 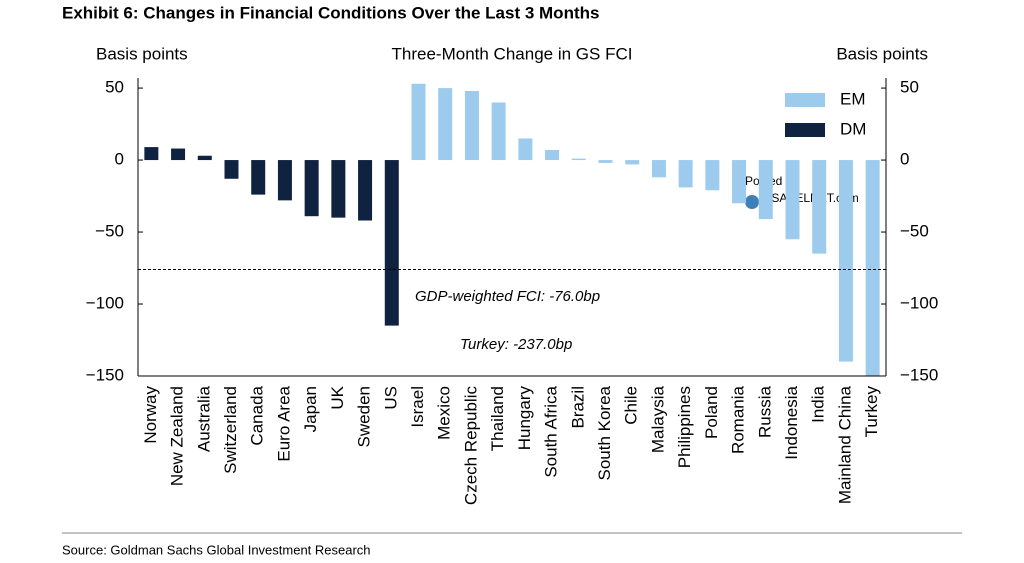 I want to click on x-tick-label: Philippines, so click(x=684, y=427).